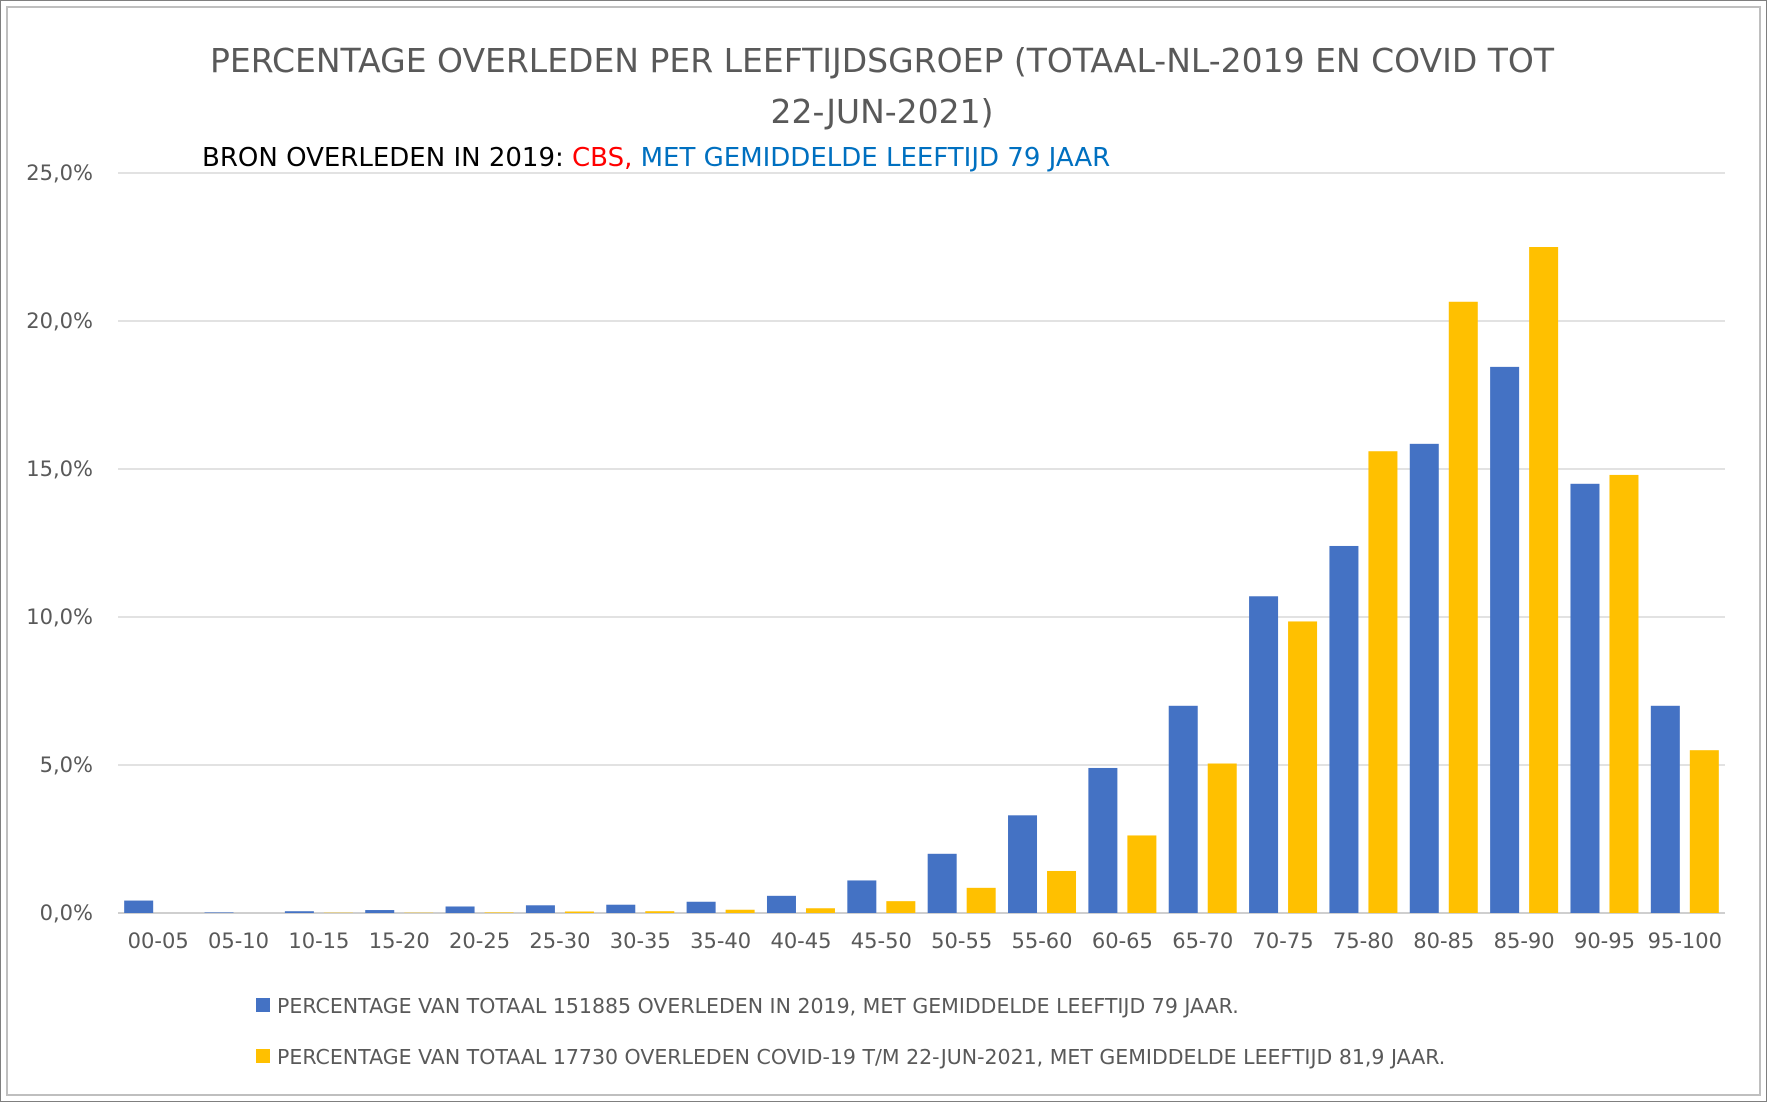  What do you see at coordinates (59, 321) in the screenshot?
I see `y-tick-label: 20,0%` at bounding box center [59, 321].